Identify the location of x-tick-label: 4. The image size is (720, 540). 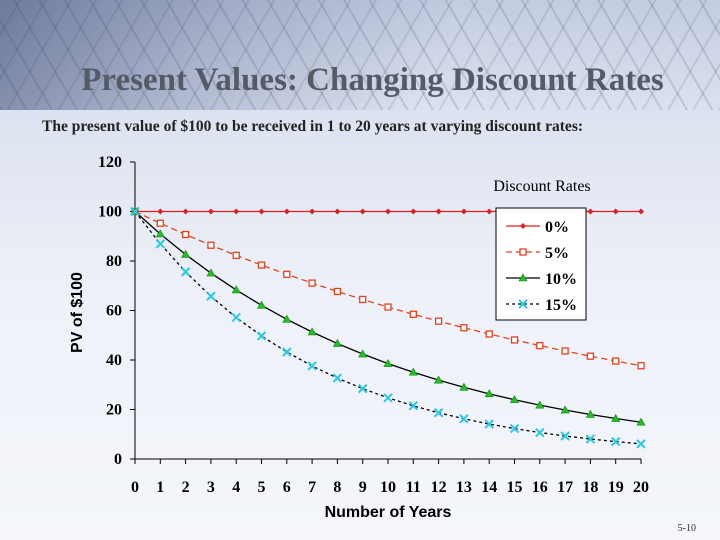
(236, 487).